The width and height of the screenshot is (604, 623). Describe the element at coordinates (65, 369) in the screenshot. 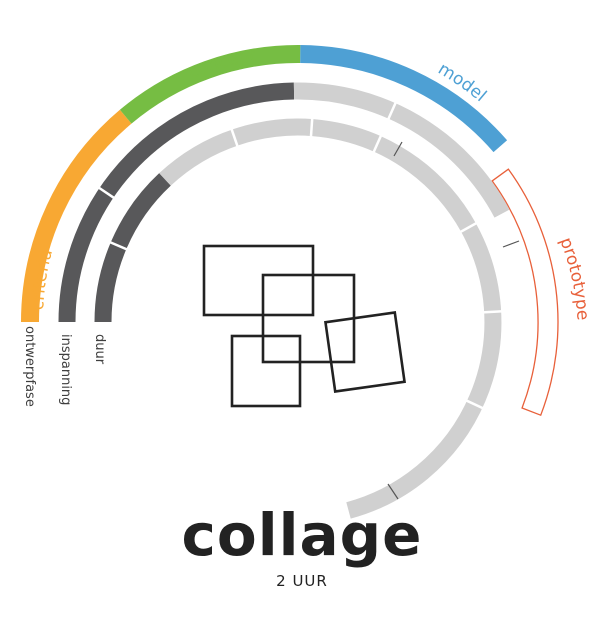

I see `ring-label-inspanning: inspanning` at that location.